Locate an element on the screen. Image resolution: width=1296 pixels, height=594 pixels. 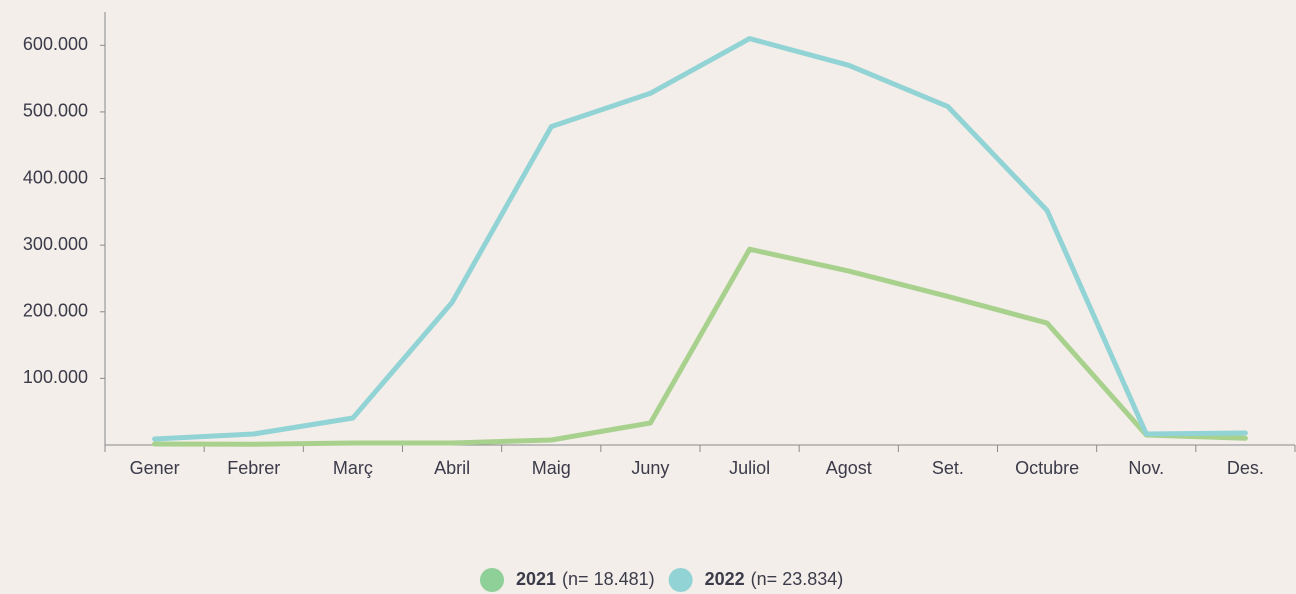
x-tick-label: Des. is located at coordinates (1245, 468).